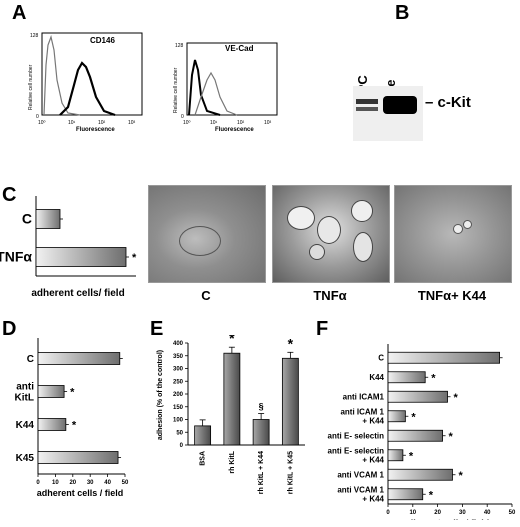 Image resolution: width=520 pixels, height=527 pixels. I want to click on x-tick-label: 50, so click(512, 513).